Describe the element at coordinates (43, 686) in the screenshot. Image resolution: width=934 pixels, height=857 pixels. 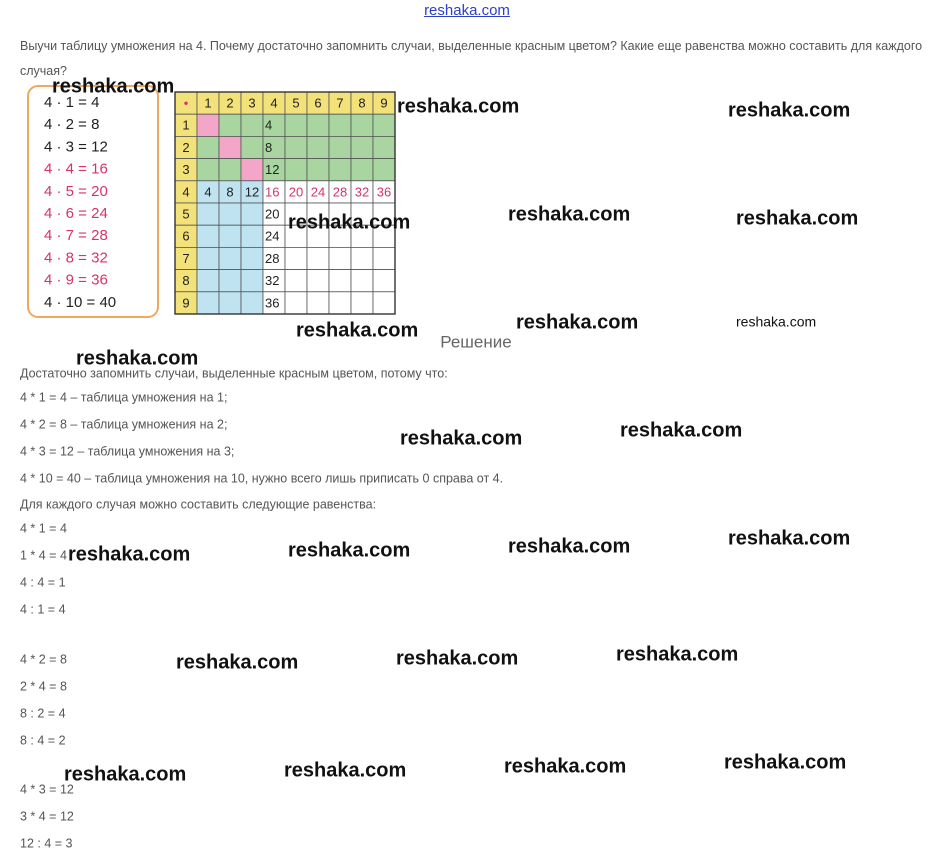
I see `equation: 2 * 4 = 8` at that location.